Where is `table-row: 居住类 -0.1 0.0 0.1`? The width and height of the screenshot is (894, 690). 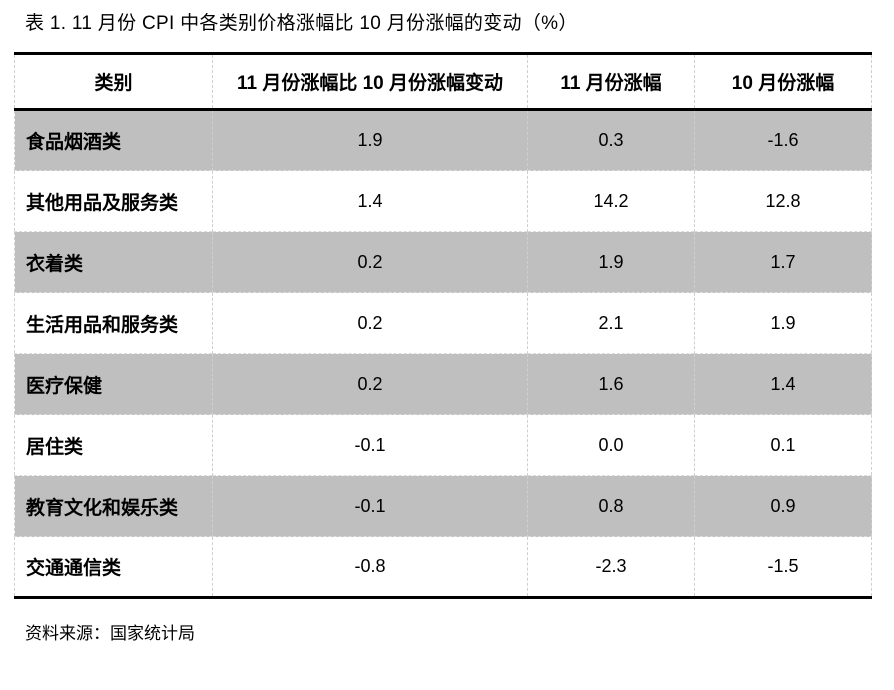
table-row: 居住类 -0.1 0.0 0.1 is located at coordinates (443, 445).